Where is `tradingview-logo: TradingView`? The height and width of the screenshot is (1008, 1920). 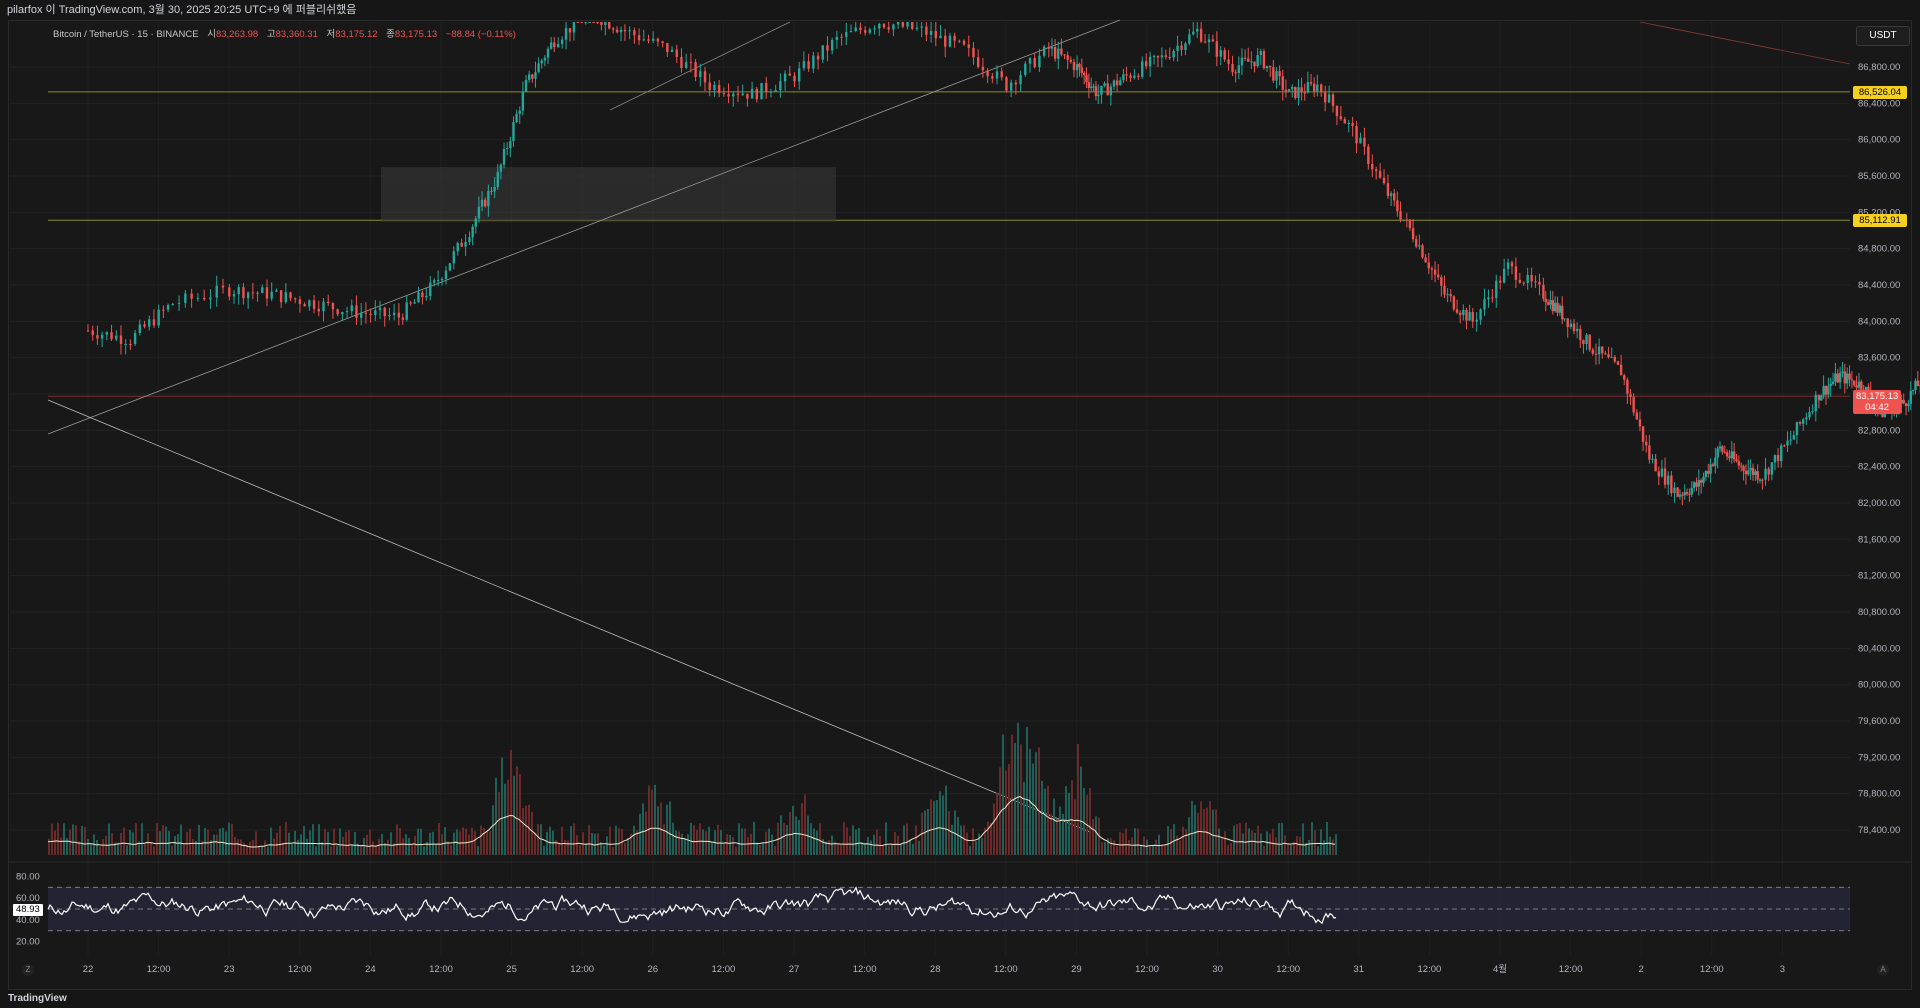 tradingview-logo: TradingView is located at coordinates (37, 998).